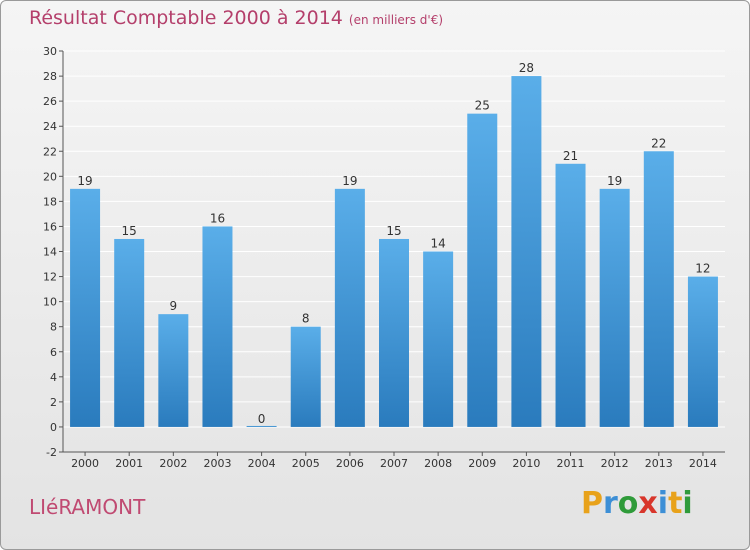  Describe the element at coordinates (610, 503) in the screenshot. I see `logo-letter: r` at that location.